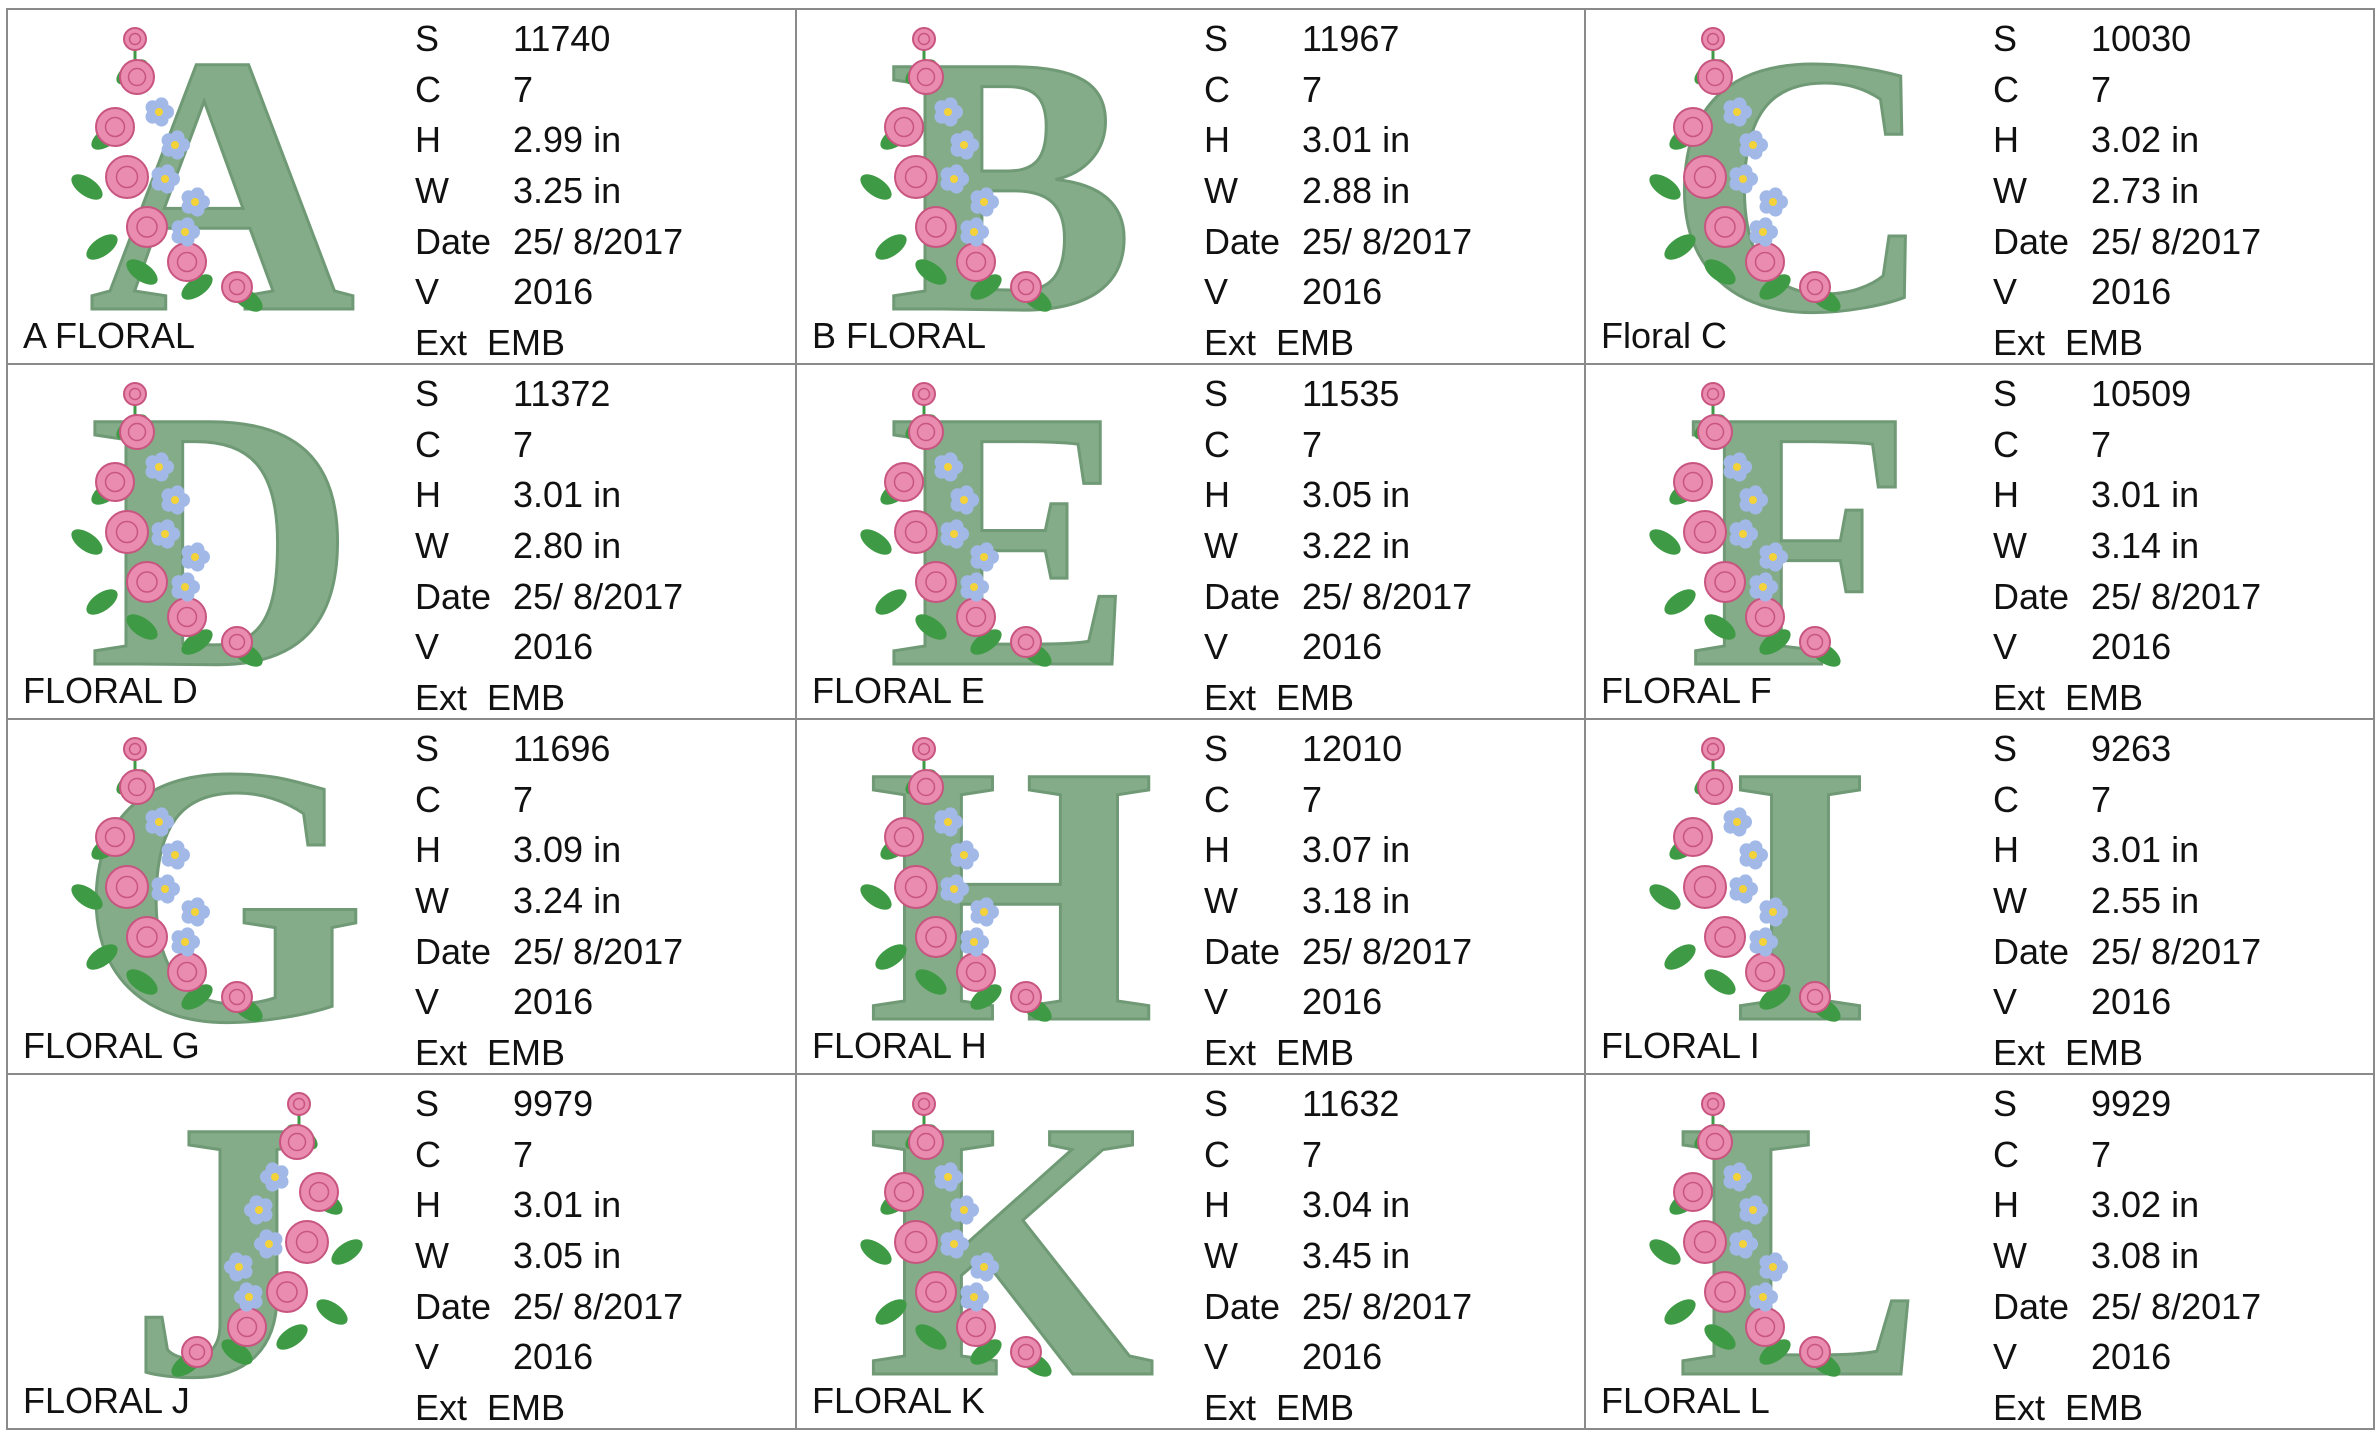 Image resolution: width=2378 pixels, height=1437 pixels. Describe the element at coordinates (1352, 748) in the screenshot. I see `stitch-count-value: 12010` at that location.